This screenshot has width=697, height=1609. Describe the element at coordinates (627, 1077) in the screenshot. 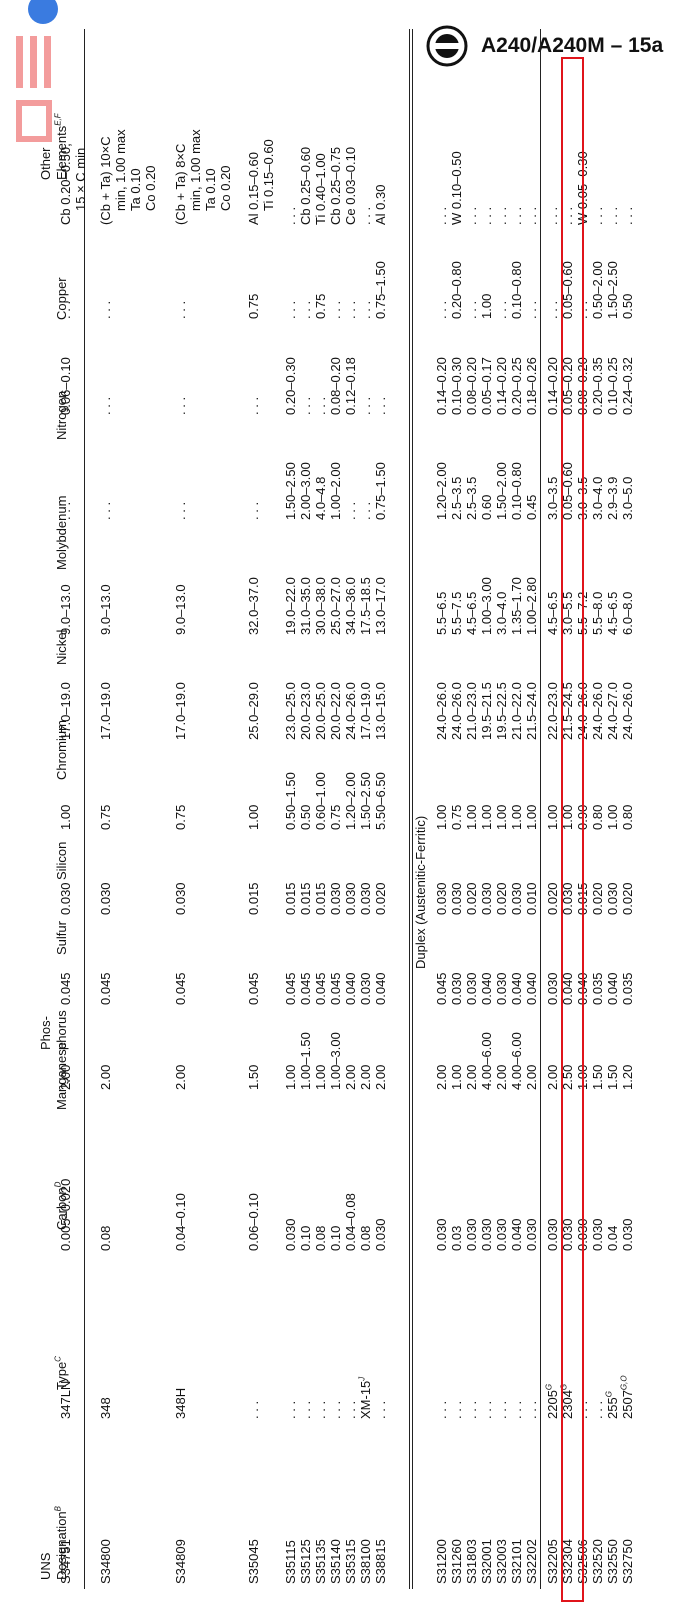

I see `table-cell: 1.20` at that location.